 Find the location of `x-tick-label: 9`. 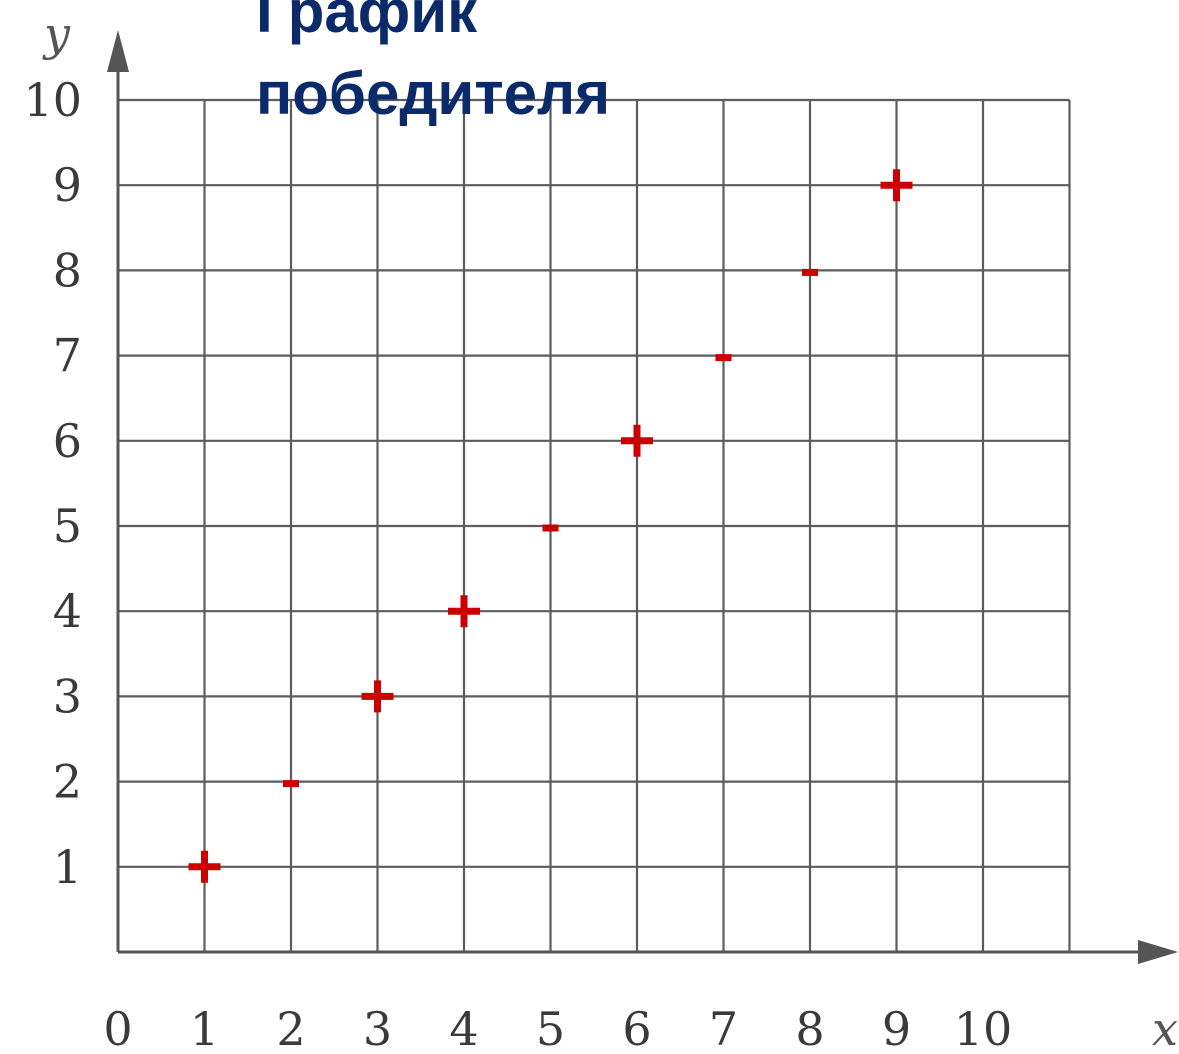

x-tick-label: 9 is located at coordinates (896, 1028).